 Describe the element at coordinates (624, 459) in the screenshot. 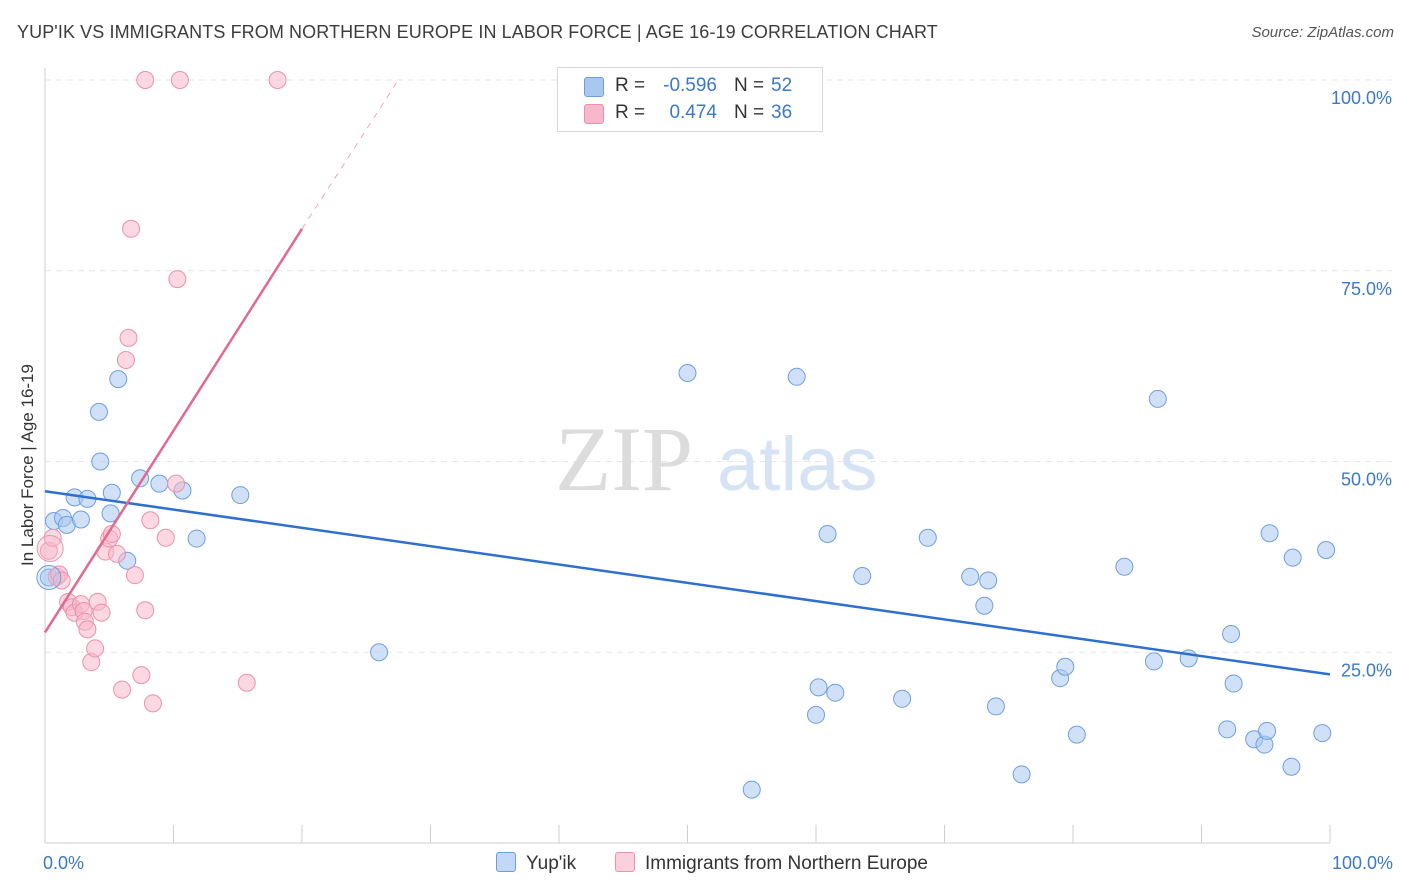

I see `watermark-zip: ZIP` at that location.